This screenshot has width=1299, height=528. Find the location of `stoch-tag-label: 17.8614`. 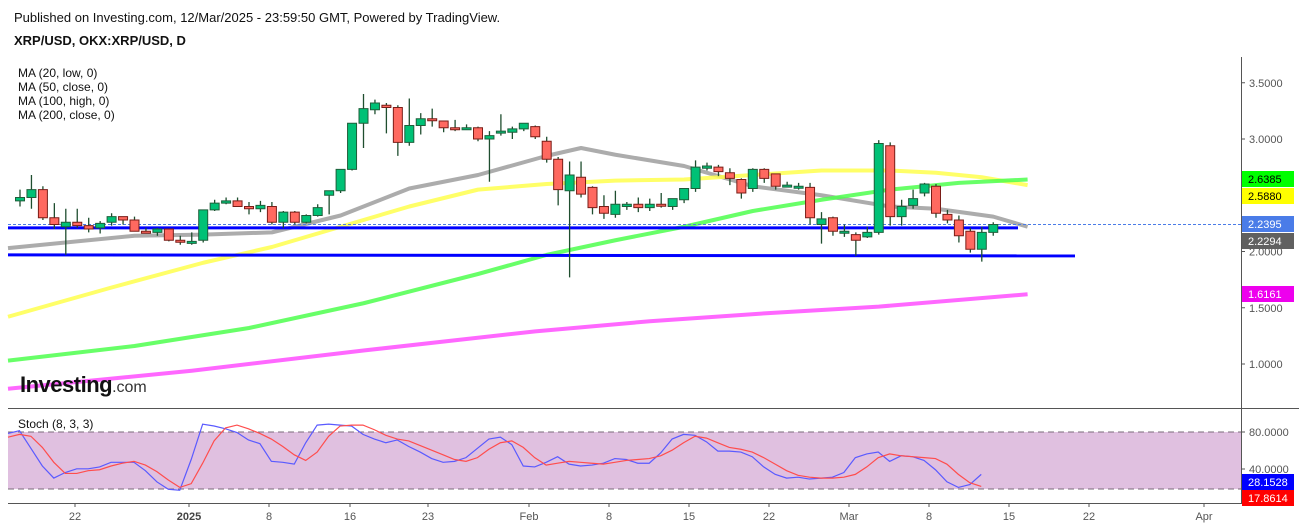

stoch-tag-label: 17.8614 is located at coordinates (1268, 499).